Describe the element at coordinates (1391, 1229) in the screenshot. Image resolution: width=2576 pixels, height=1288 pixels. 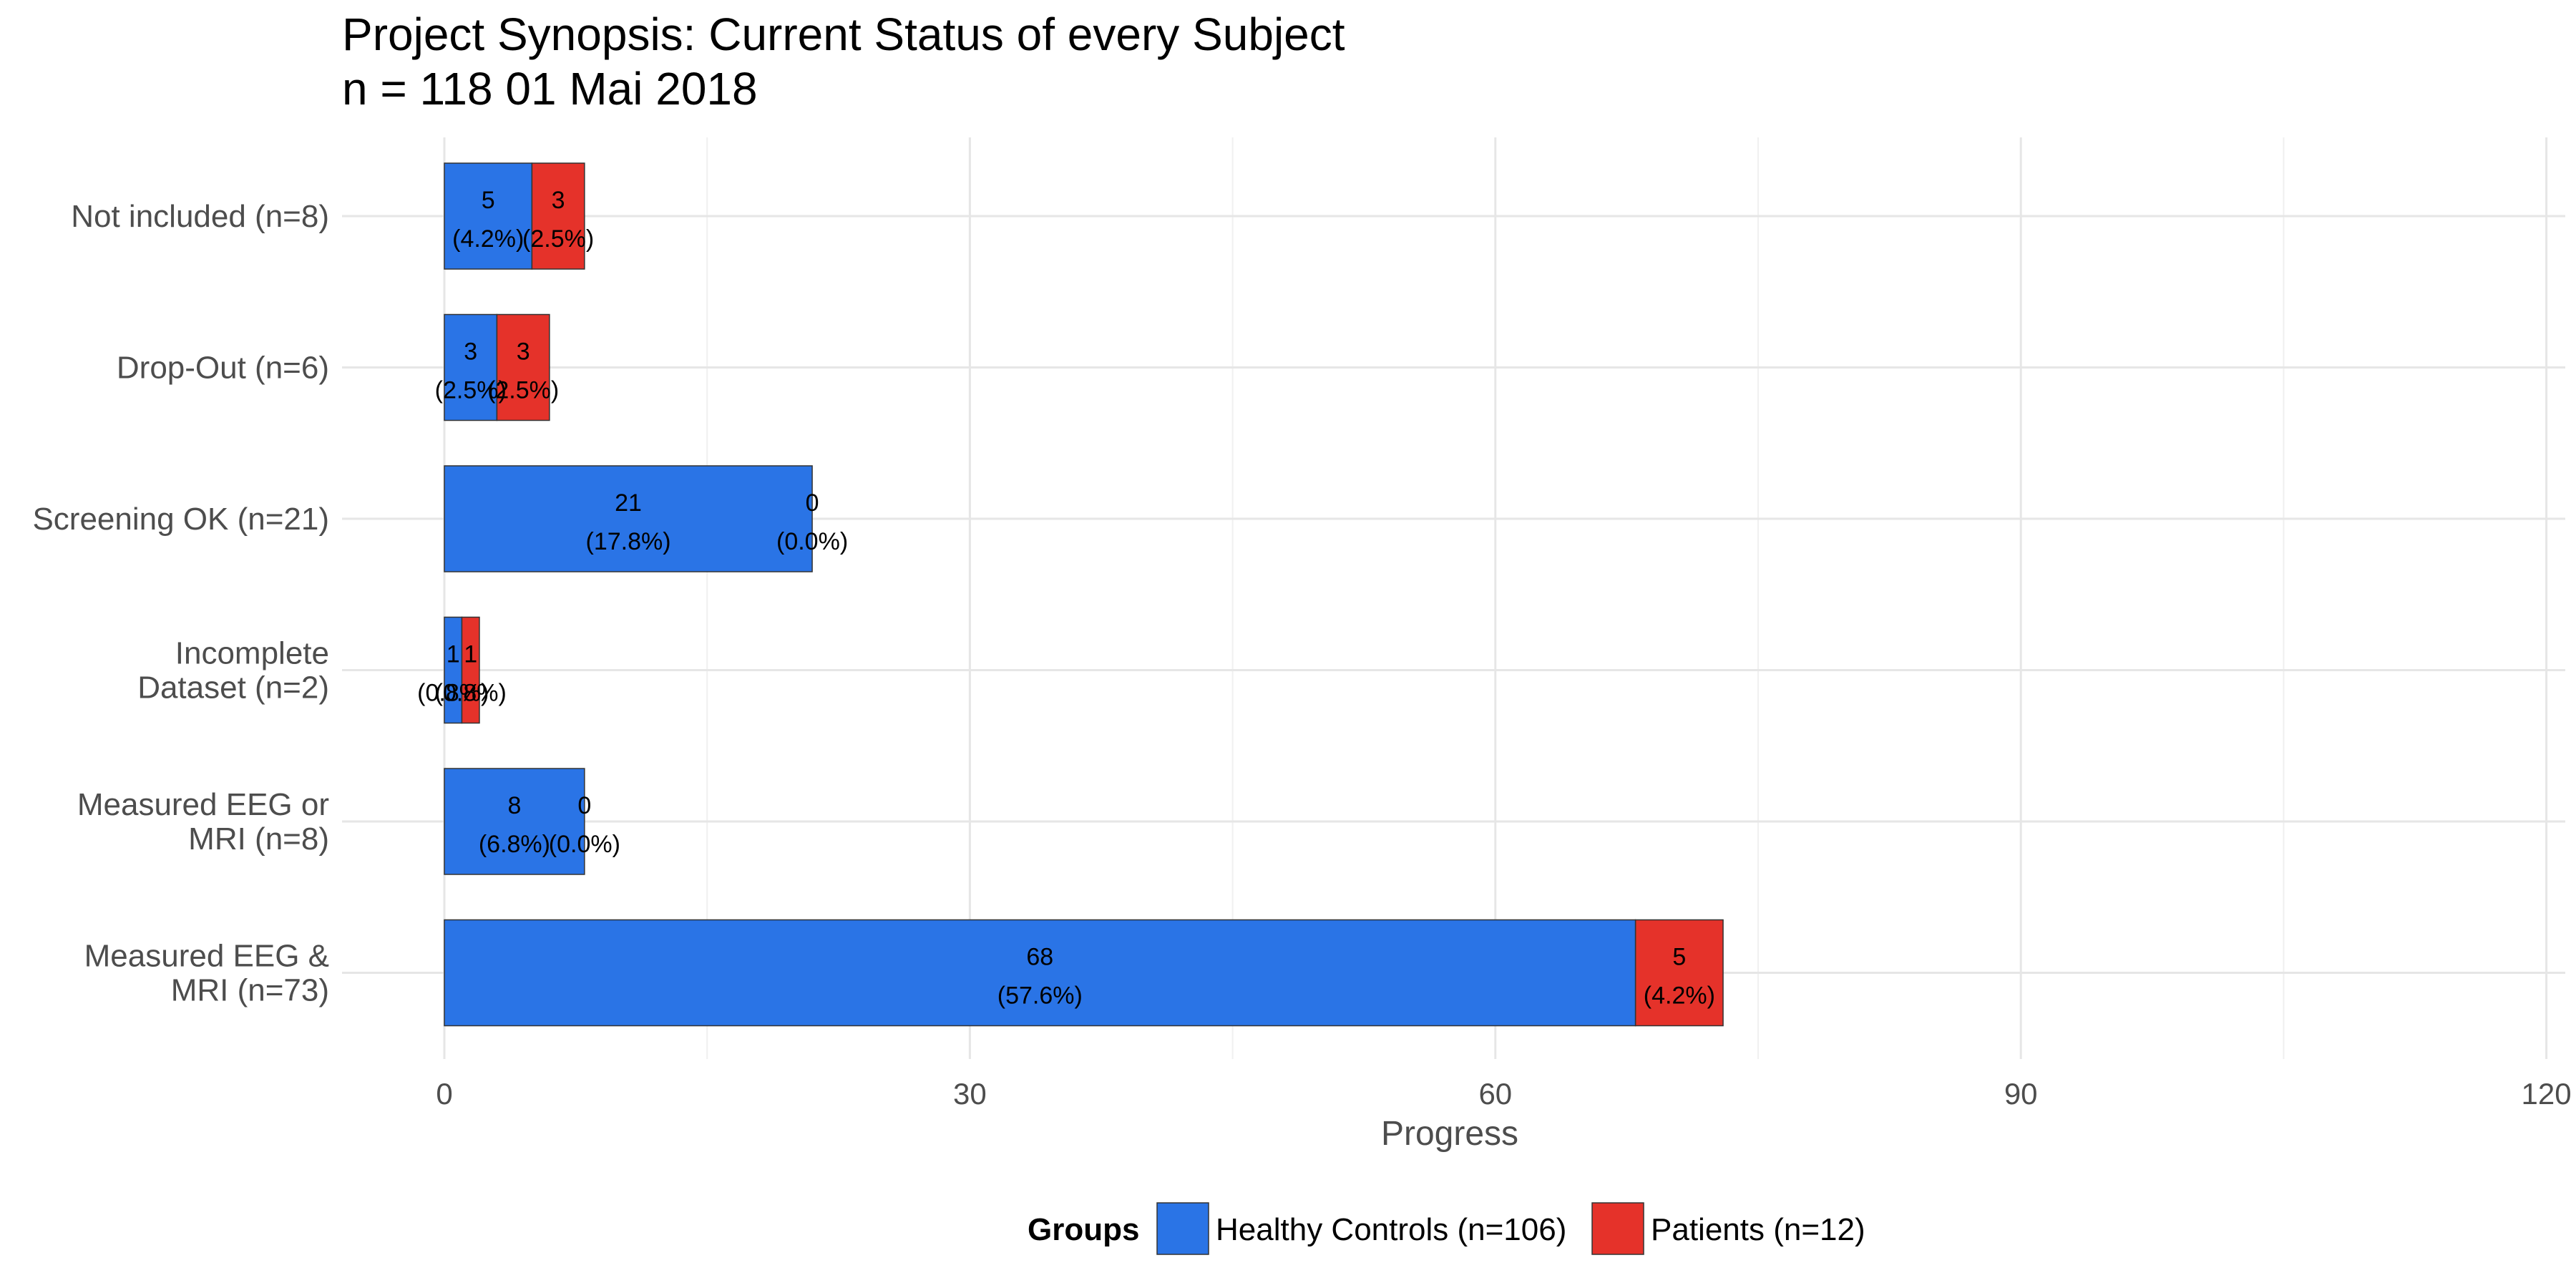
I see `legend-label-healthy-controls: Healthy Controls (n=106)` at that location.